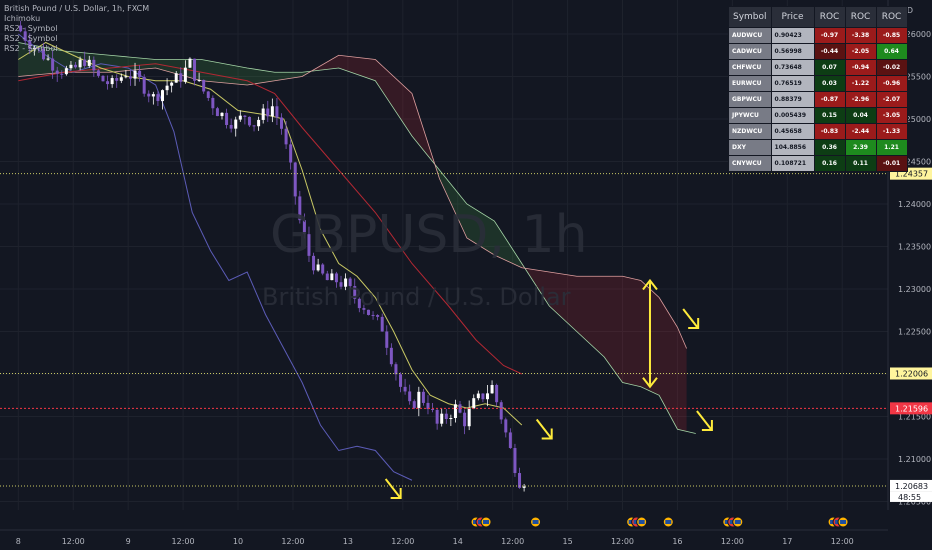 The image size is (932, 550). I want to click on down-arrow-shaft, so click(392, 488).